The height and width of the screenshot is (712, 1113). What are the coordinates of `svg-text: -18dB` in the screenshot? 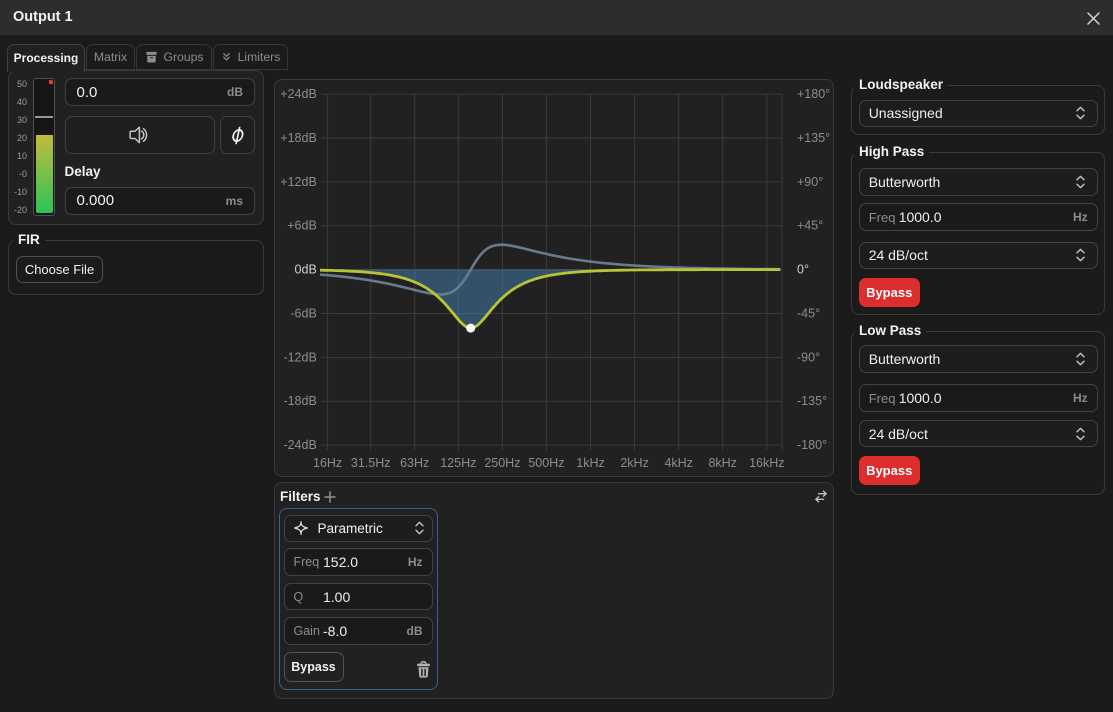 It's located at (299, 401).